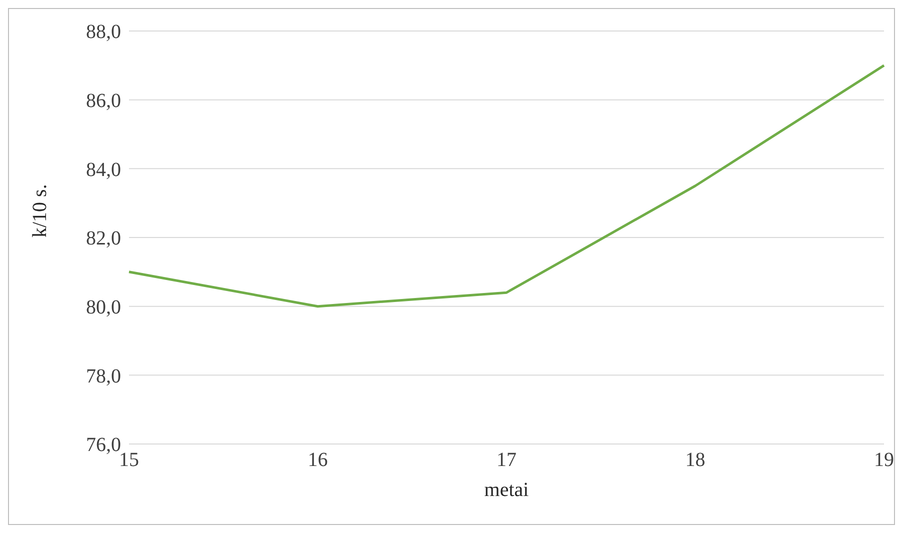  I want to click on y-tick-label: 78,0, so click(103, 376).